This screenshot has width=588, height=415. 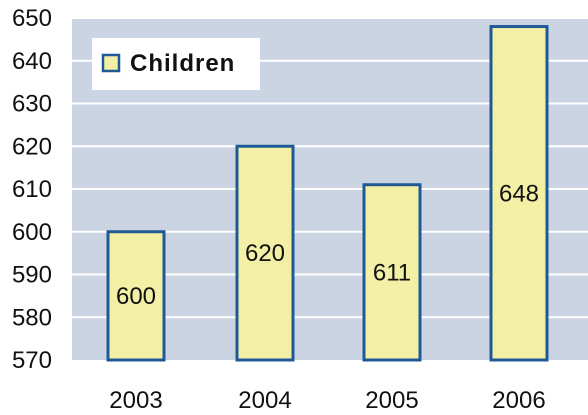 What do you see at coordinates (32, 104) in the screenshot?
I see `y-tick-label: 630` at bounding box center [32, 104].